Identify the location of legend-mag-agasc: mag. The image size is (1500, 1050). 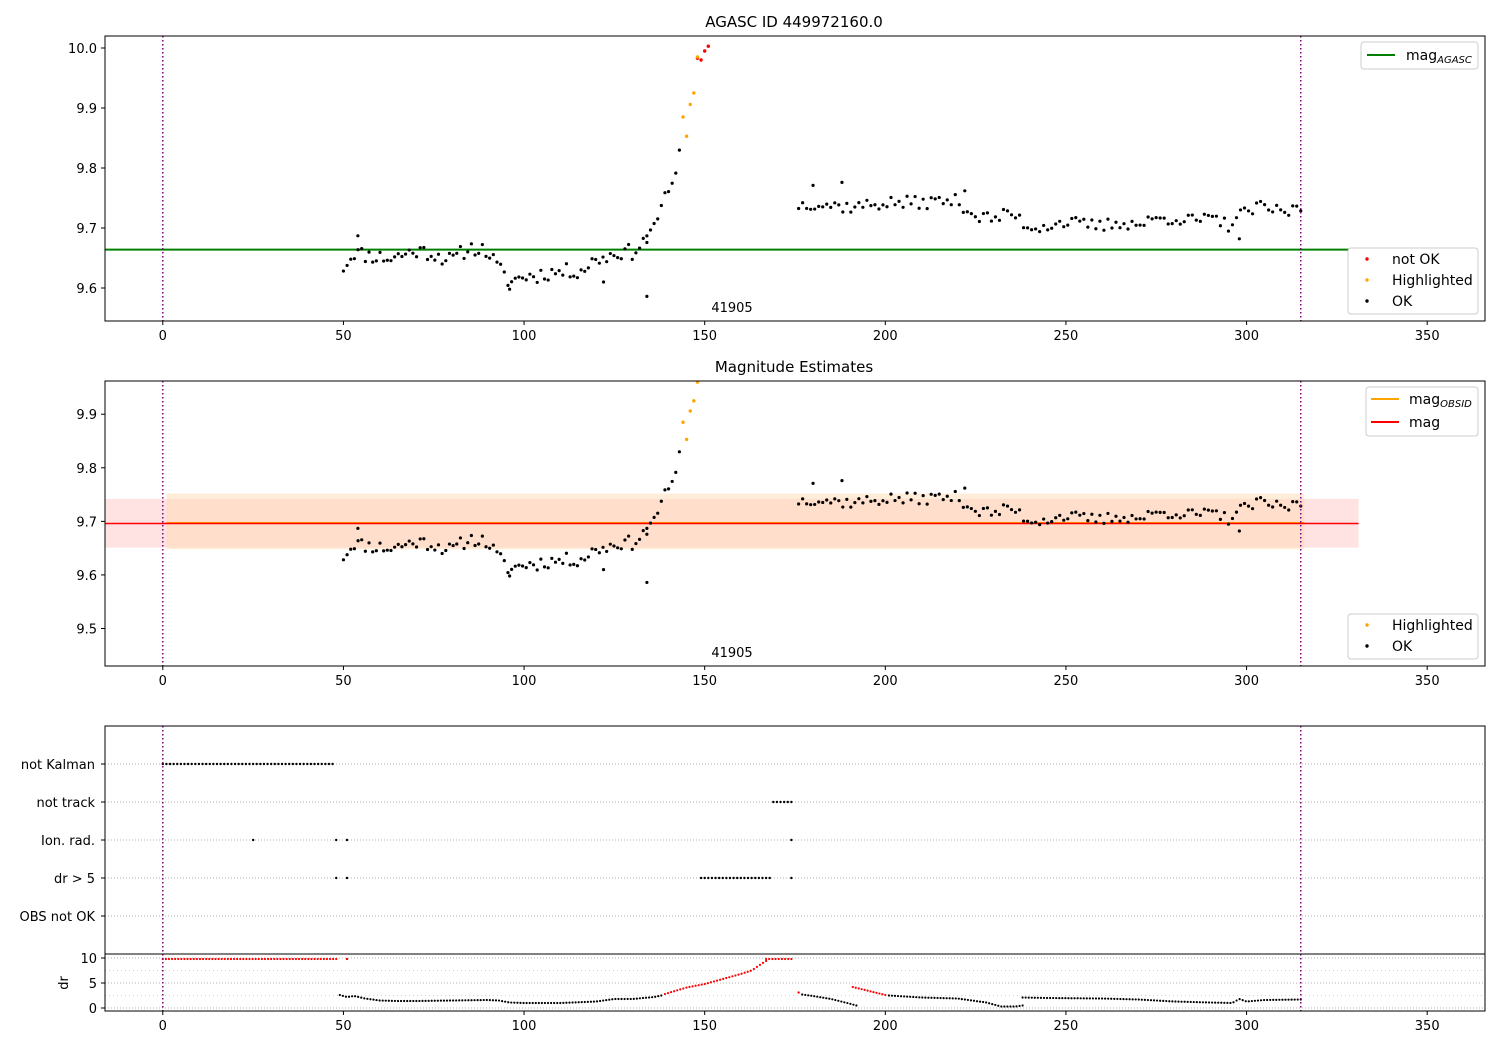
(1421, 56).